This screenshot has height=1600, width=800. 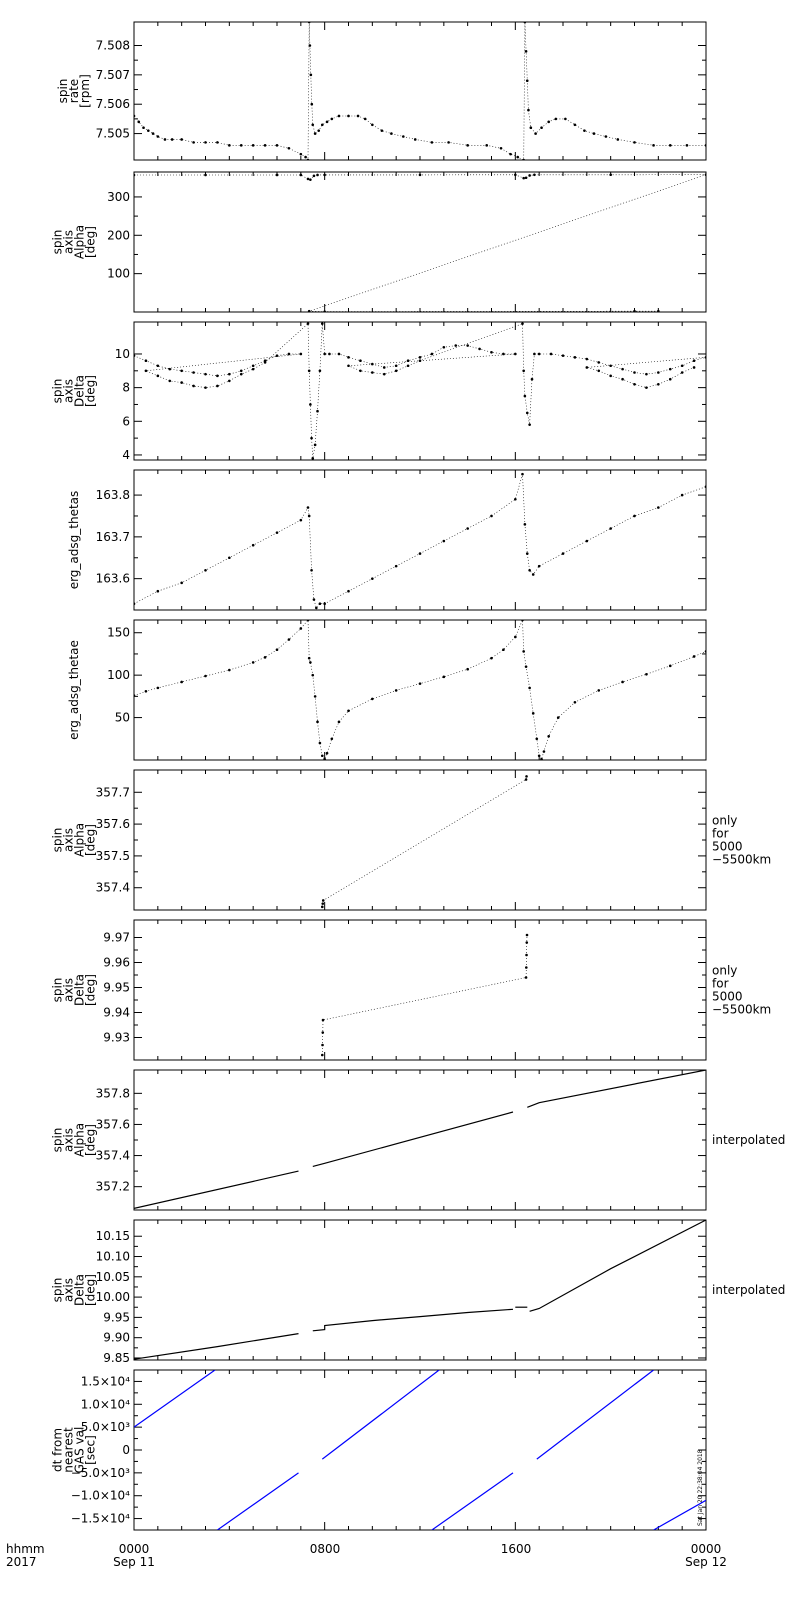 What do you see at coordinates (700, 1487) in the screenshot?
I see `timestamp-stamp: Sat Jan 20 22:38:04 2018` at bounding box center [700, 1487].